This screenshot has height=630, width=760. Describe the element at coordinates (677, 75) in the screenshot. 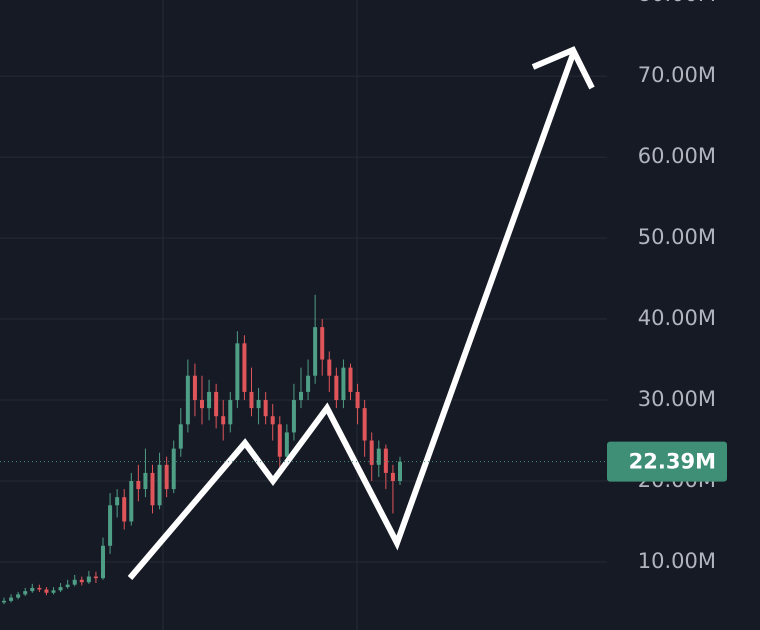

I see `y-tick-label: 70.00M` at that location.